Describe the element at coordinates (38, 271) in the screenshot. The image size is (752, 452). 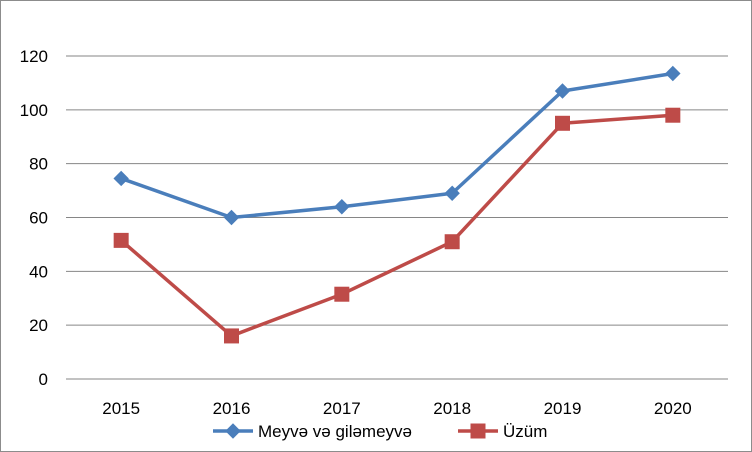
I see `y-tick-label: 40` at that location.